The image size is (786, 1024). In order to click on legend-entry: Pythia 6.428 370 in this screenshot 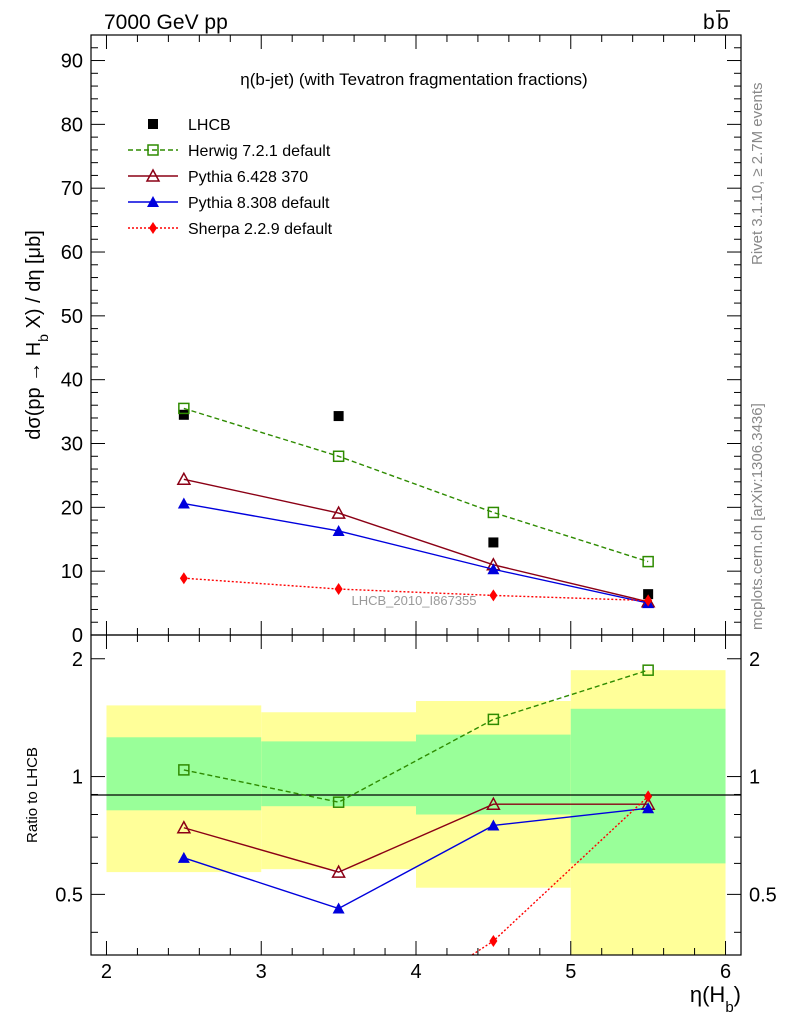, I will do `click(218, 177)`.